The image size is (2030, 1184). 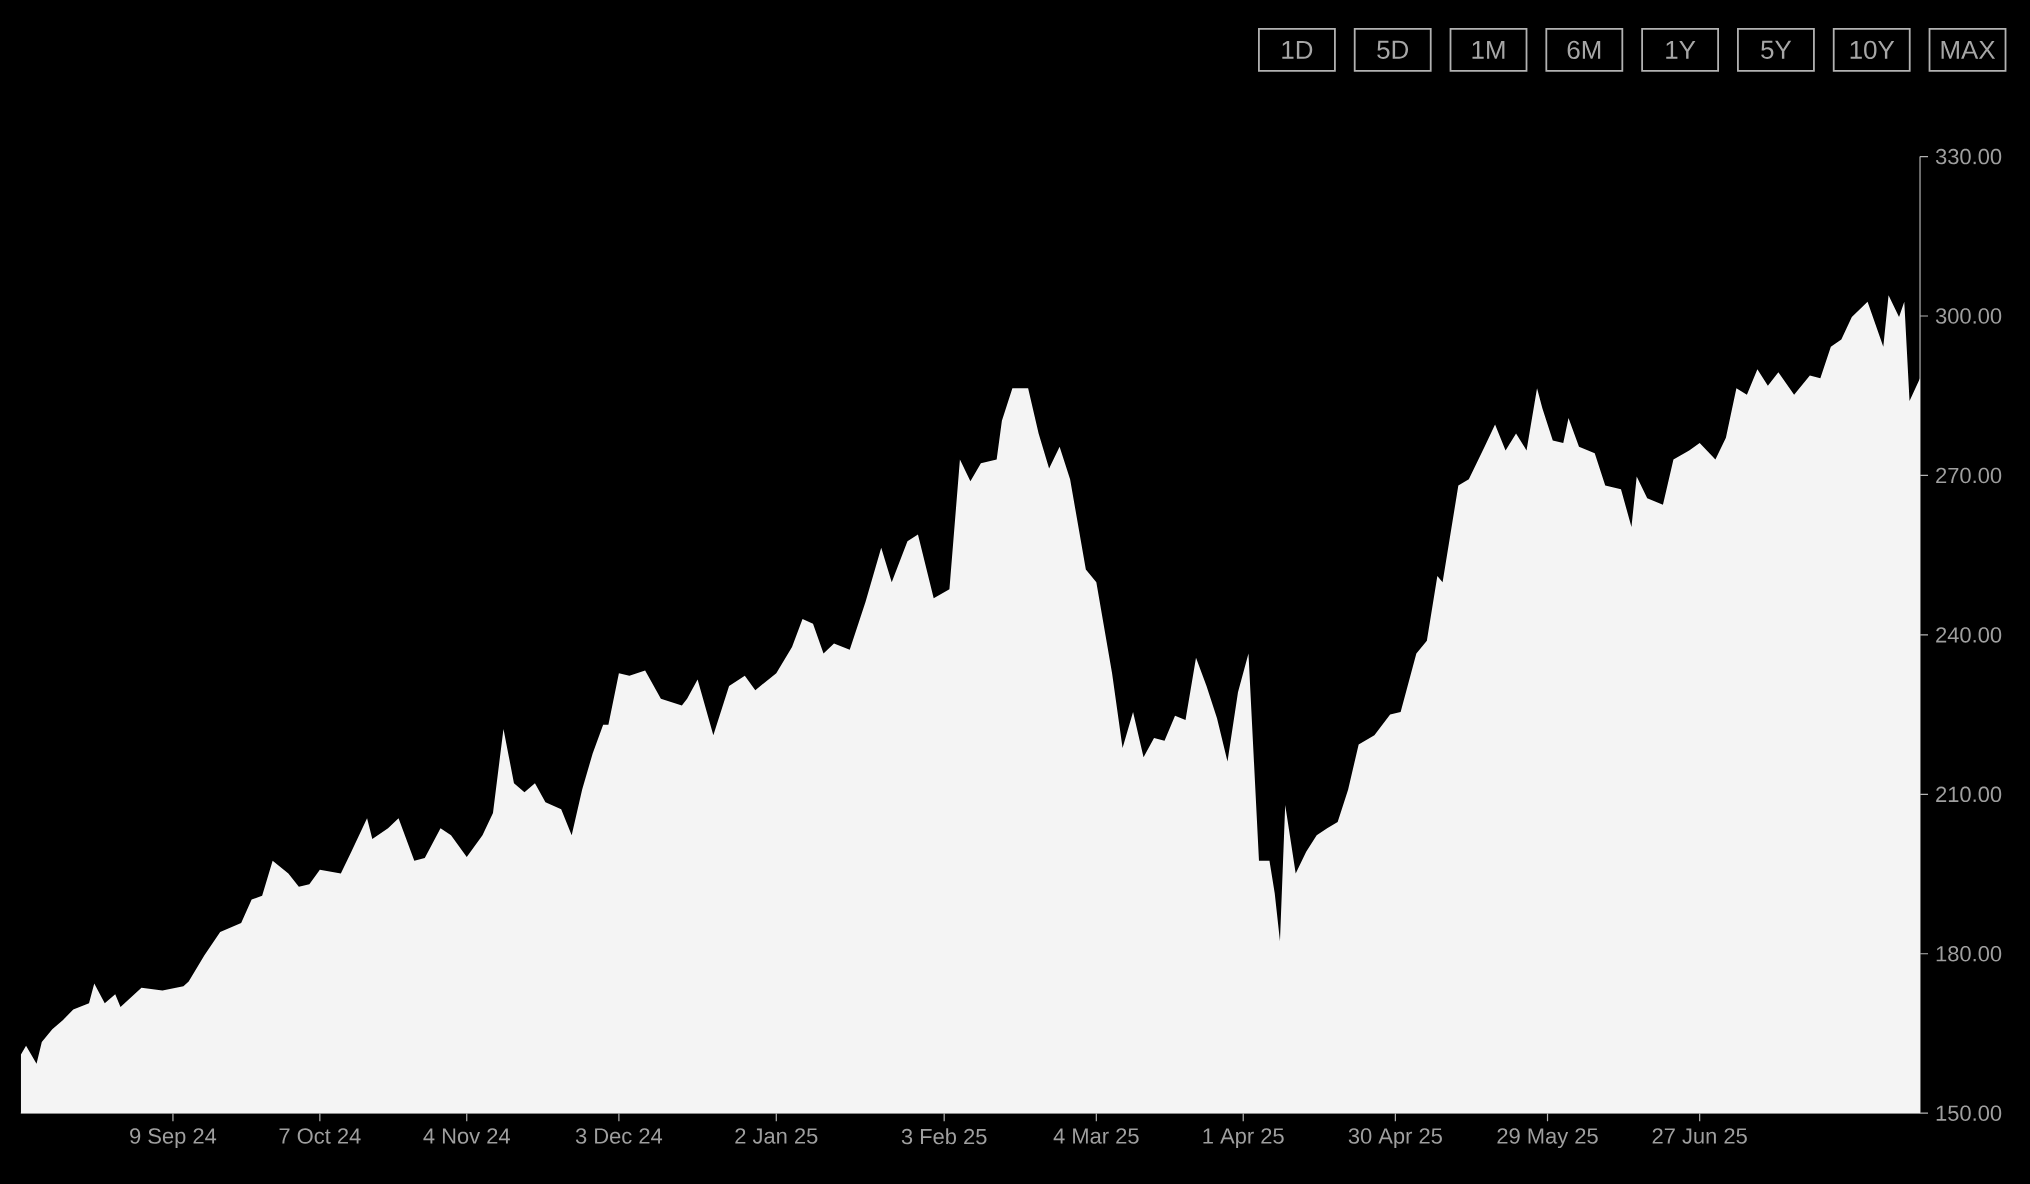 I want to click on x-tick-label: 9 Sep 24, so click(x=173, y=1138).